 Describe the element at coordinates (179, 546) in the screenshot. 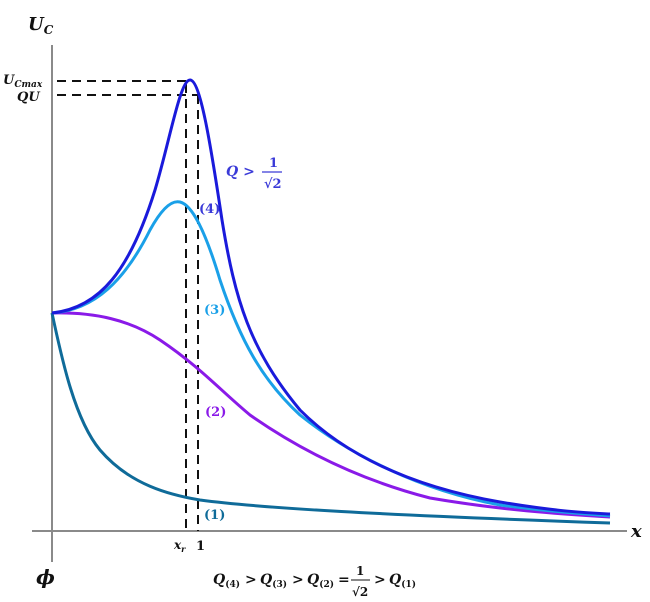

I see `xr-tick-label: xr` at that location.